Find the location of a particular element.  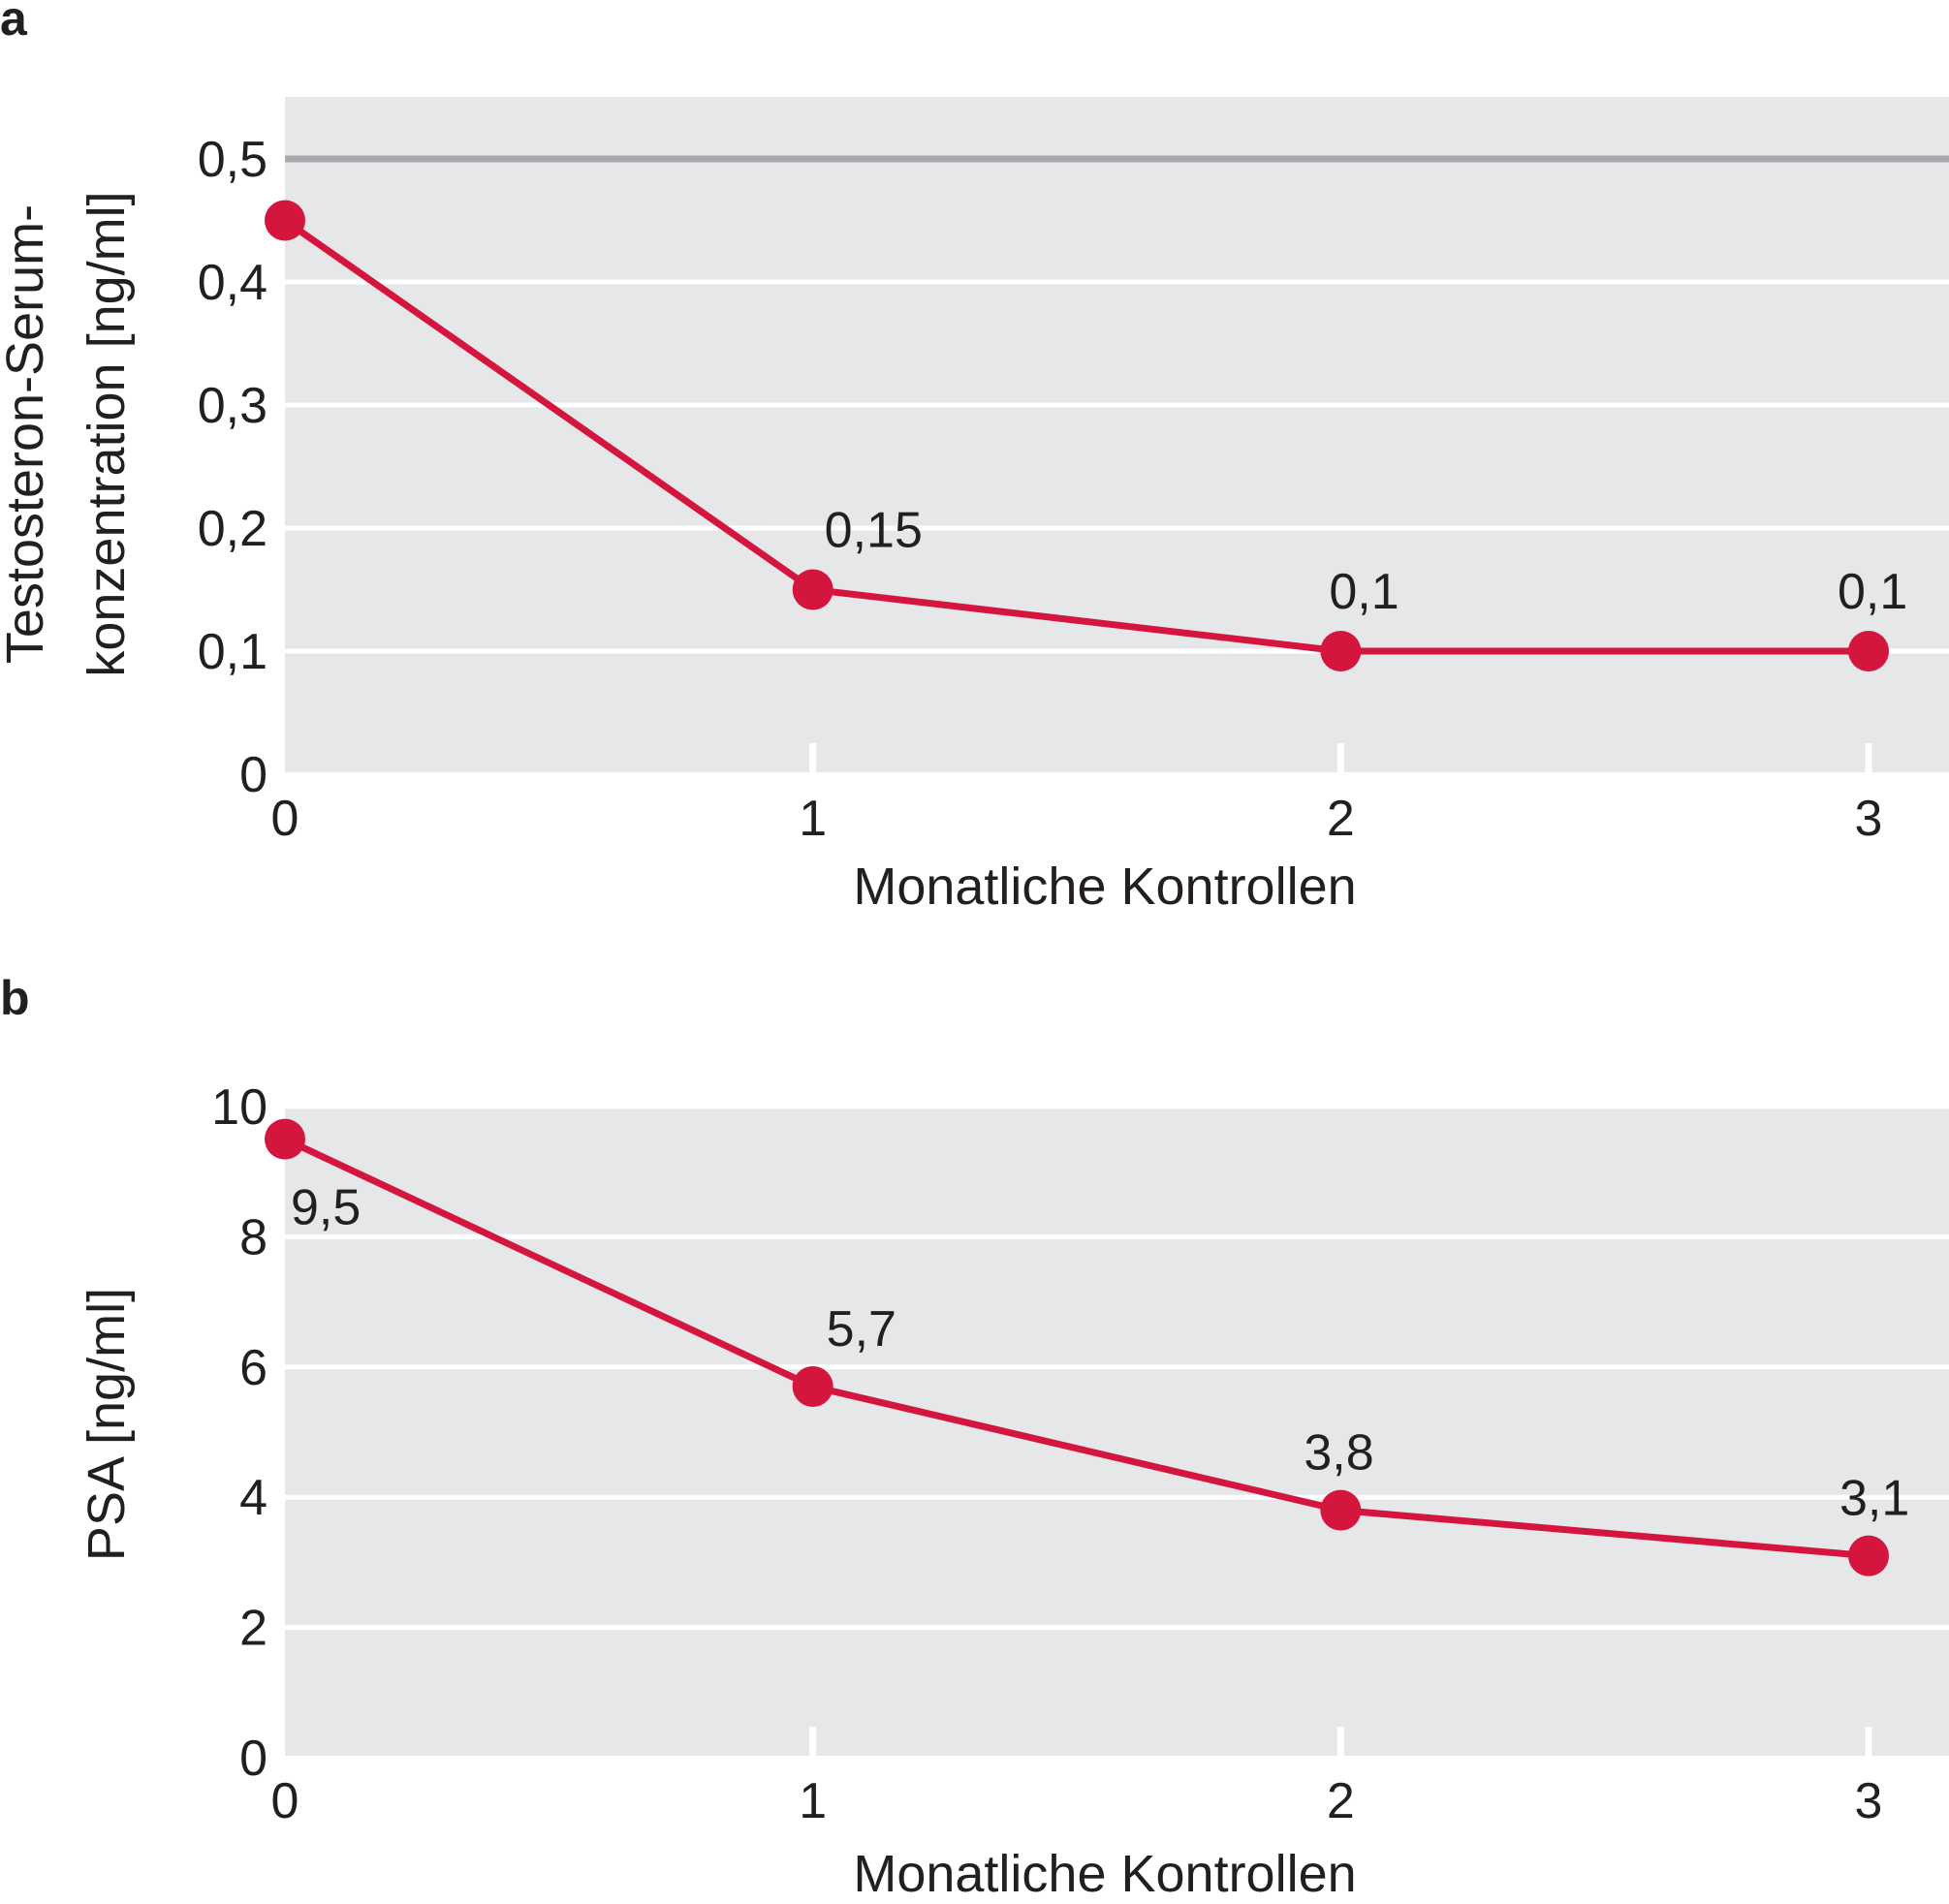

y-tick-label: 0,2 is located at coordinates (232, 529).